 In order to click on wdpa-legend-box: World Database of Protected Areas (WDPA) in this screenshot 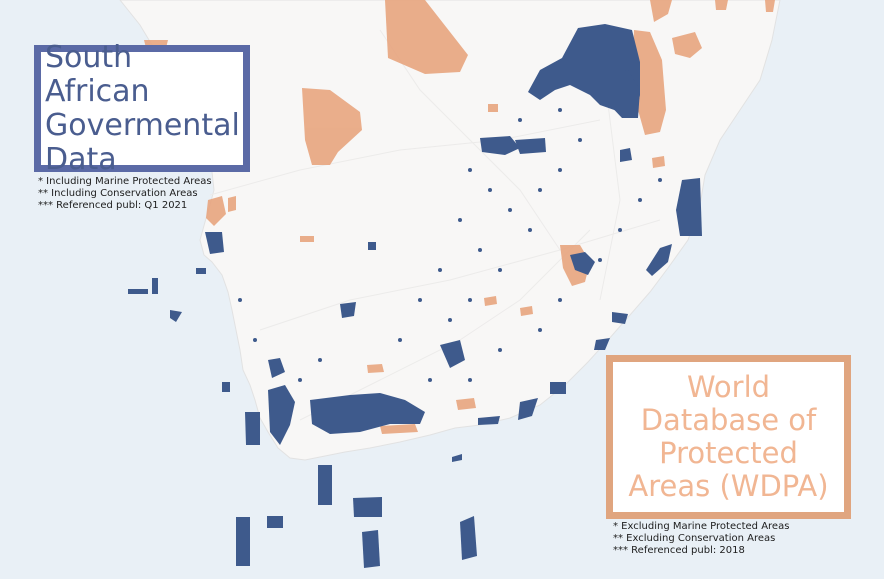, I will do `click(728, 437)`.